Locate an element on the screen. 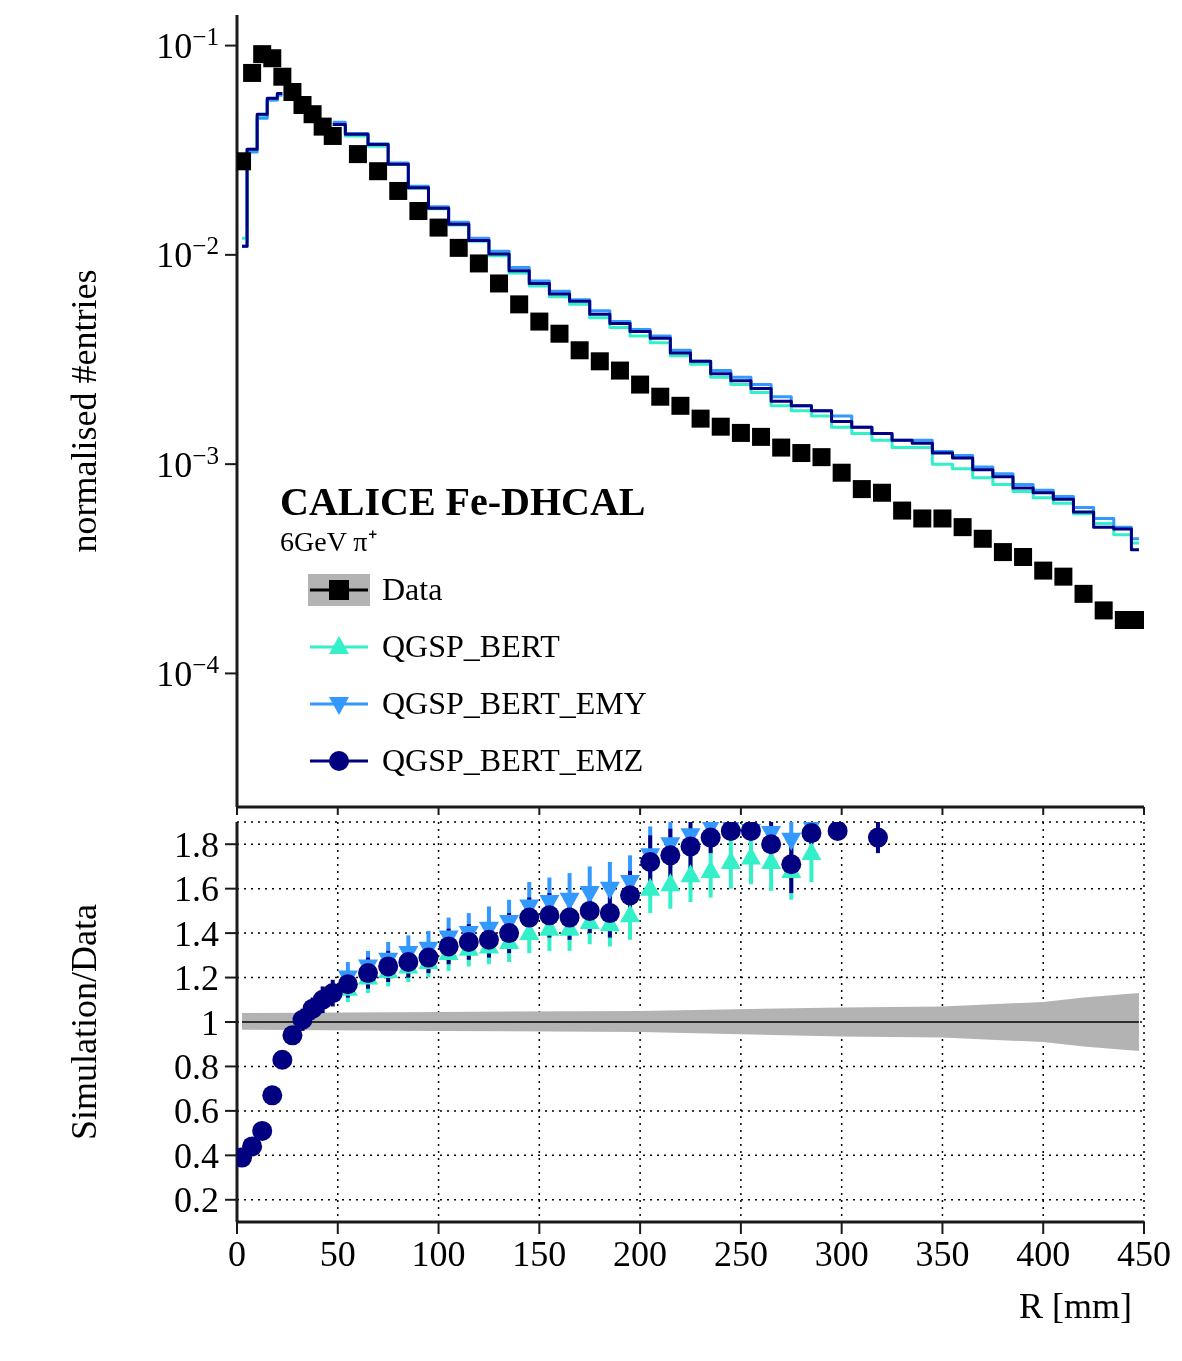  legend-label: QGSP_BERT_EMY is located at coordinates (514, 703).